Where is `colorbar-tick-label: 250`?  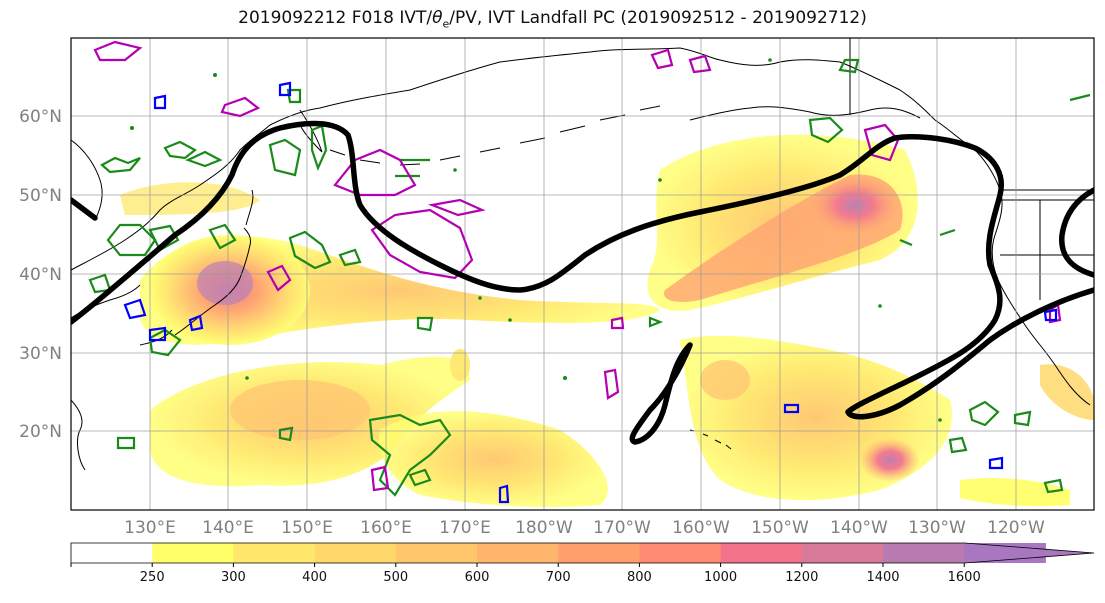 colorbar-tick-label: 250 is located at coordinates (152, 577).